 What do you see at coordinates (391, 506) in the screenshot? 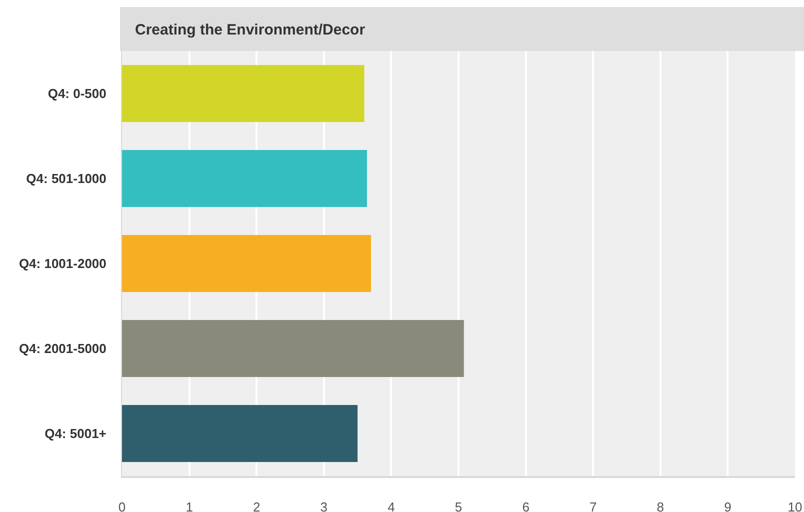
I see `x-tick-label: 4` at bounding box center [391, 506].